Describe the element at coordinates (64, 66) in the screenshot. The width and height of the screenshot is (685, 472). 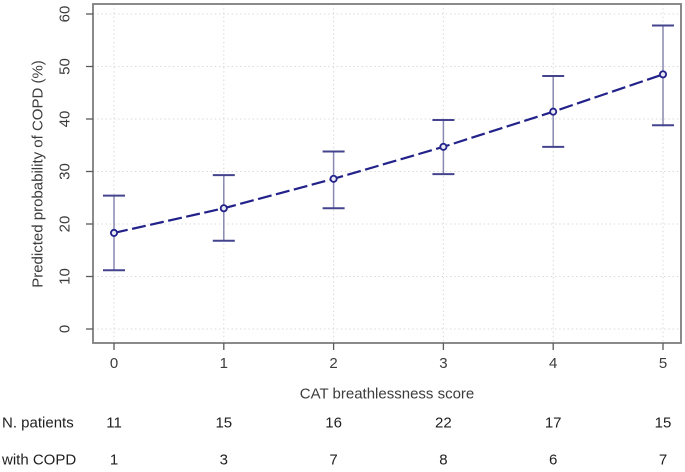
I see `y-tick-label: 50` at that location.